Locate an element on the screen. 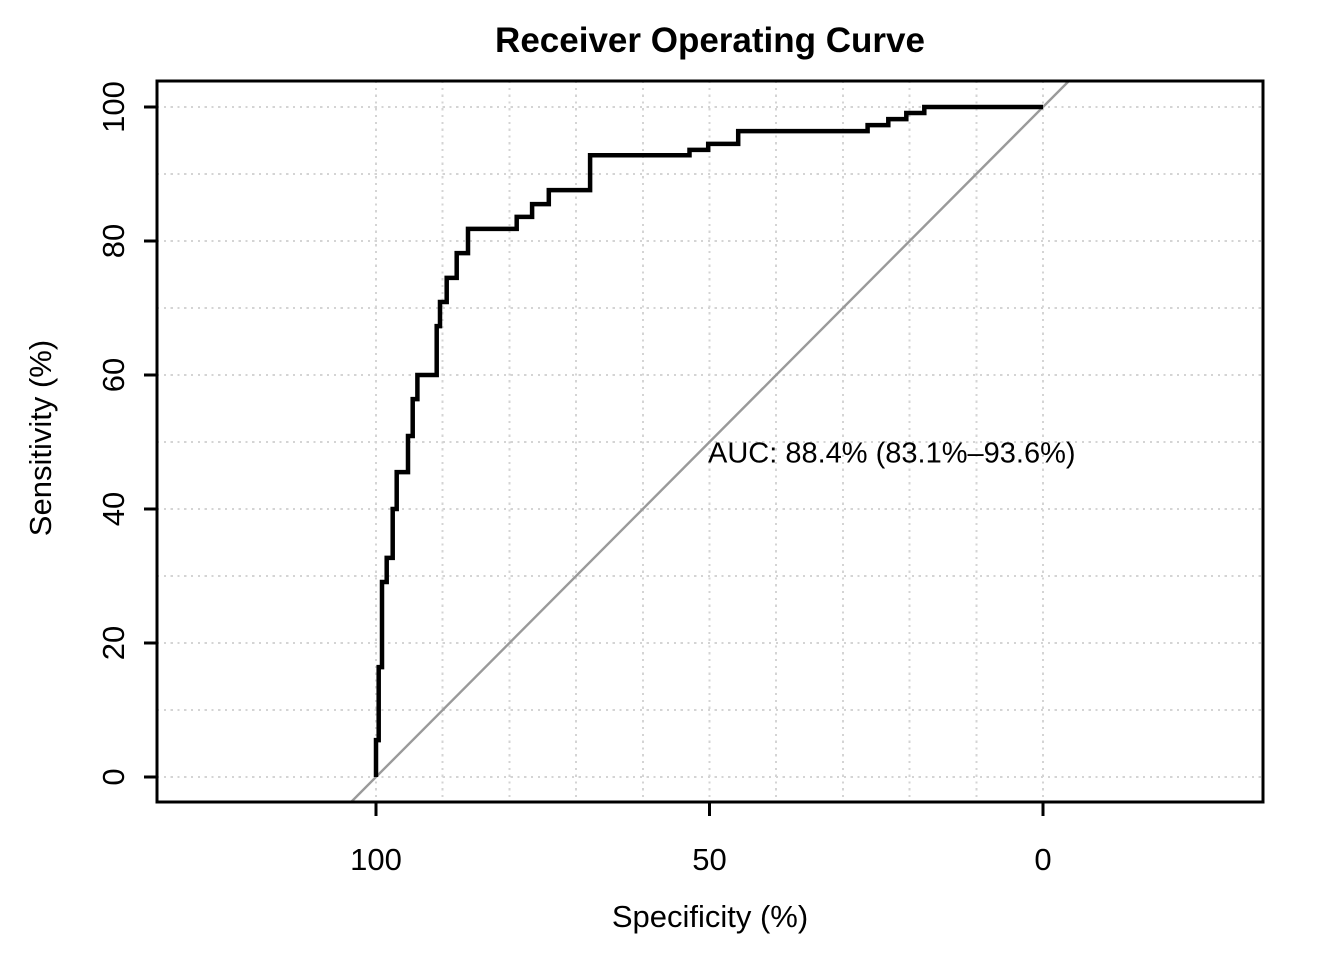  y-tick-label: 0 is located at coordinates (113, 777).